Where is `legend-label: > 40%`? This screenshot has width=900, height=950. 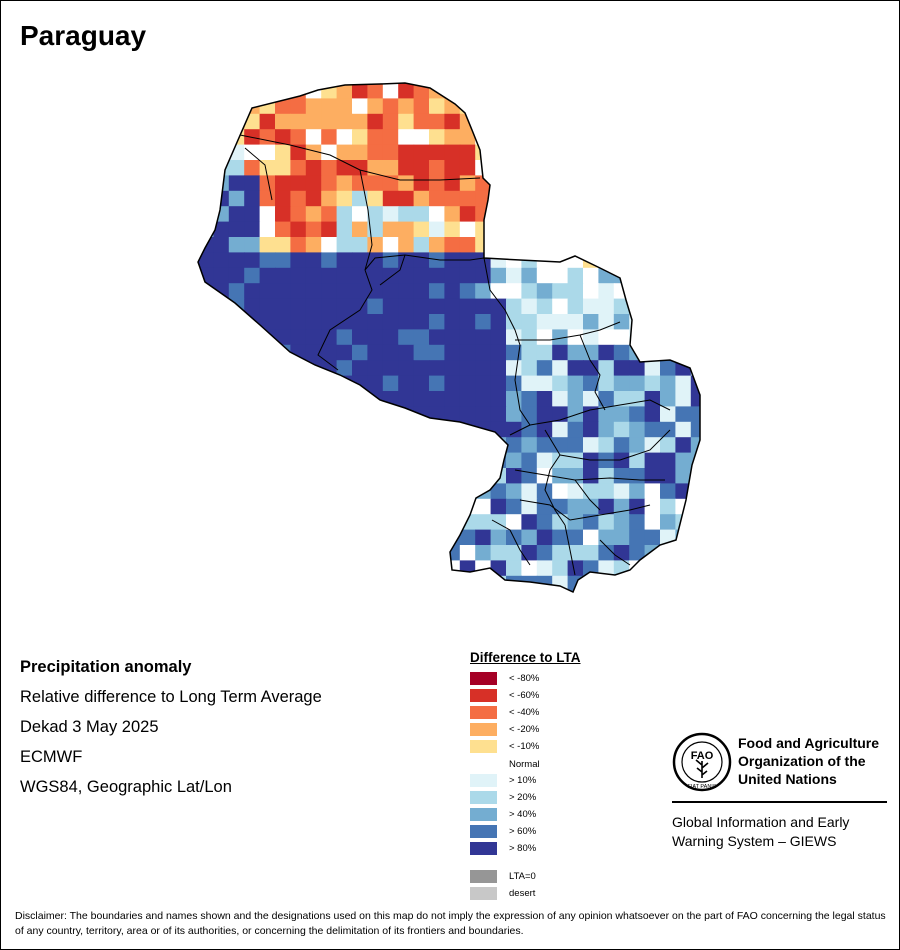 legend-label: > 40% is located at coordinates (523, 814).